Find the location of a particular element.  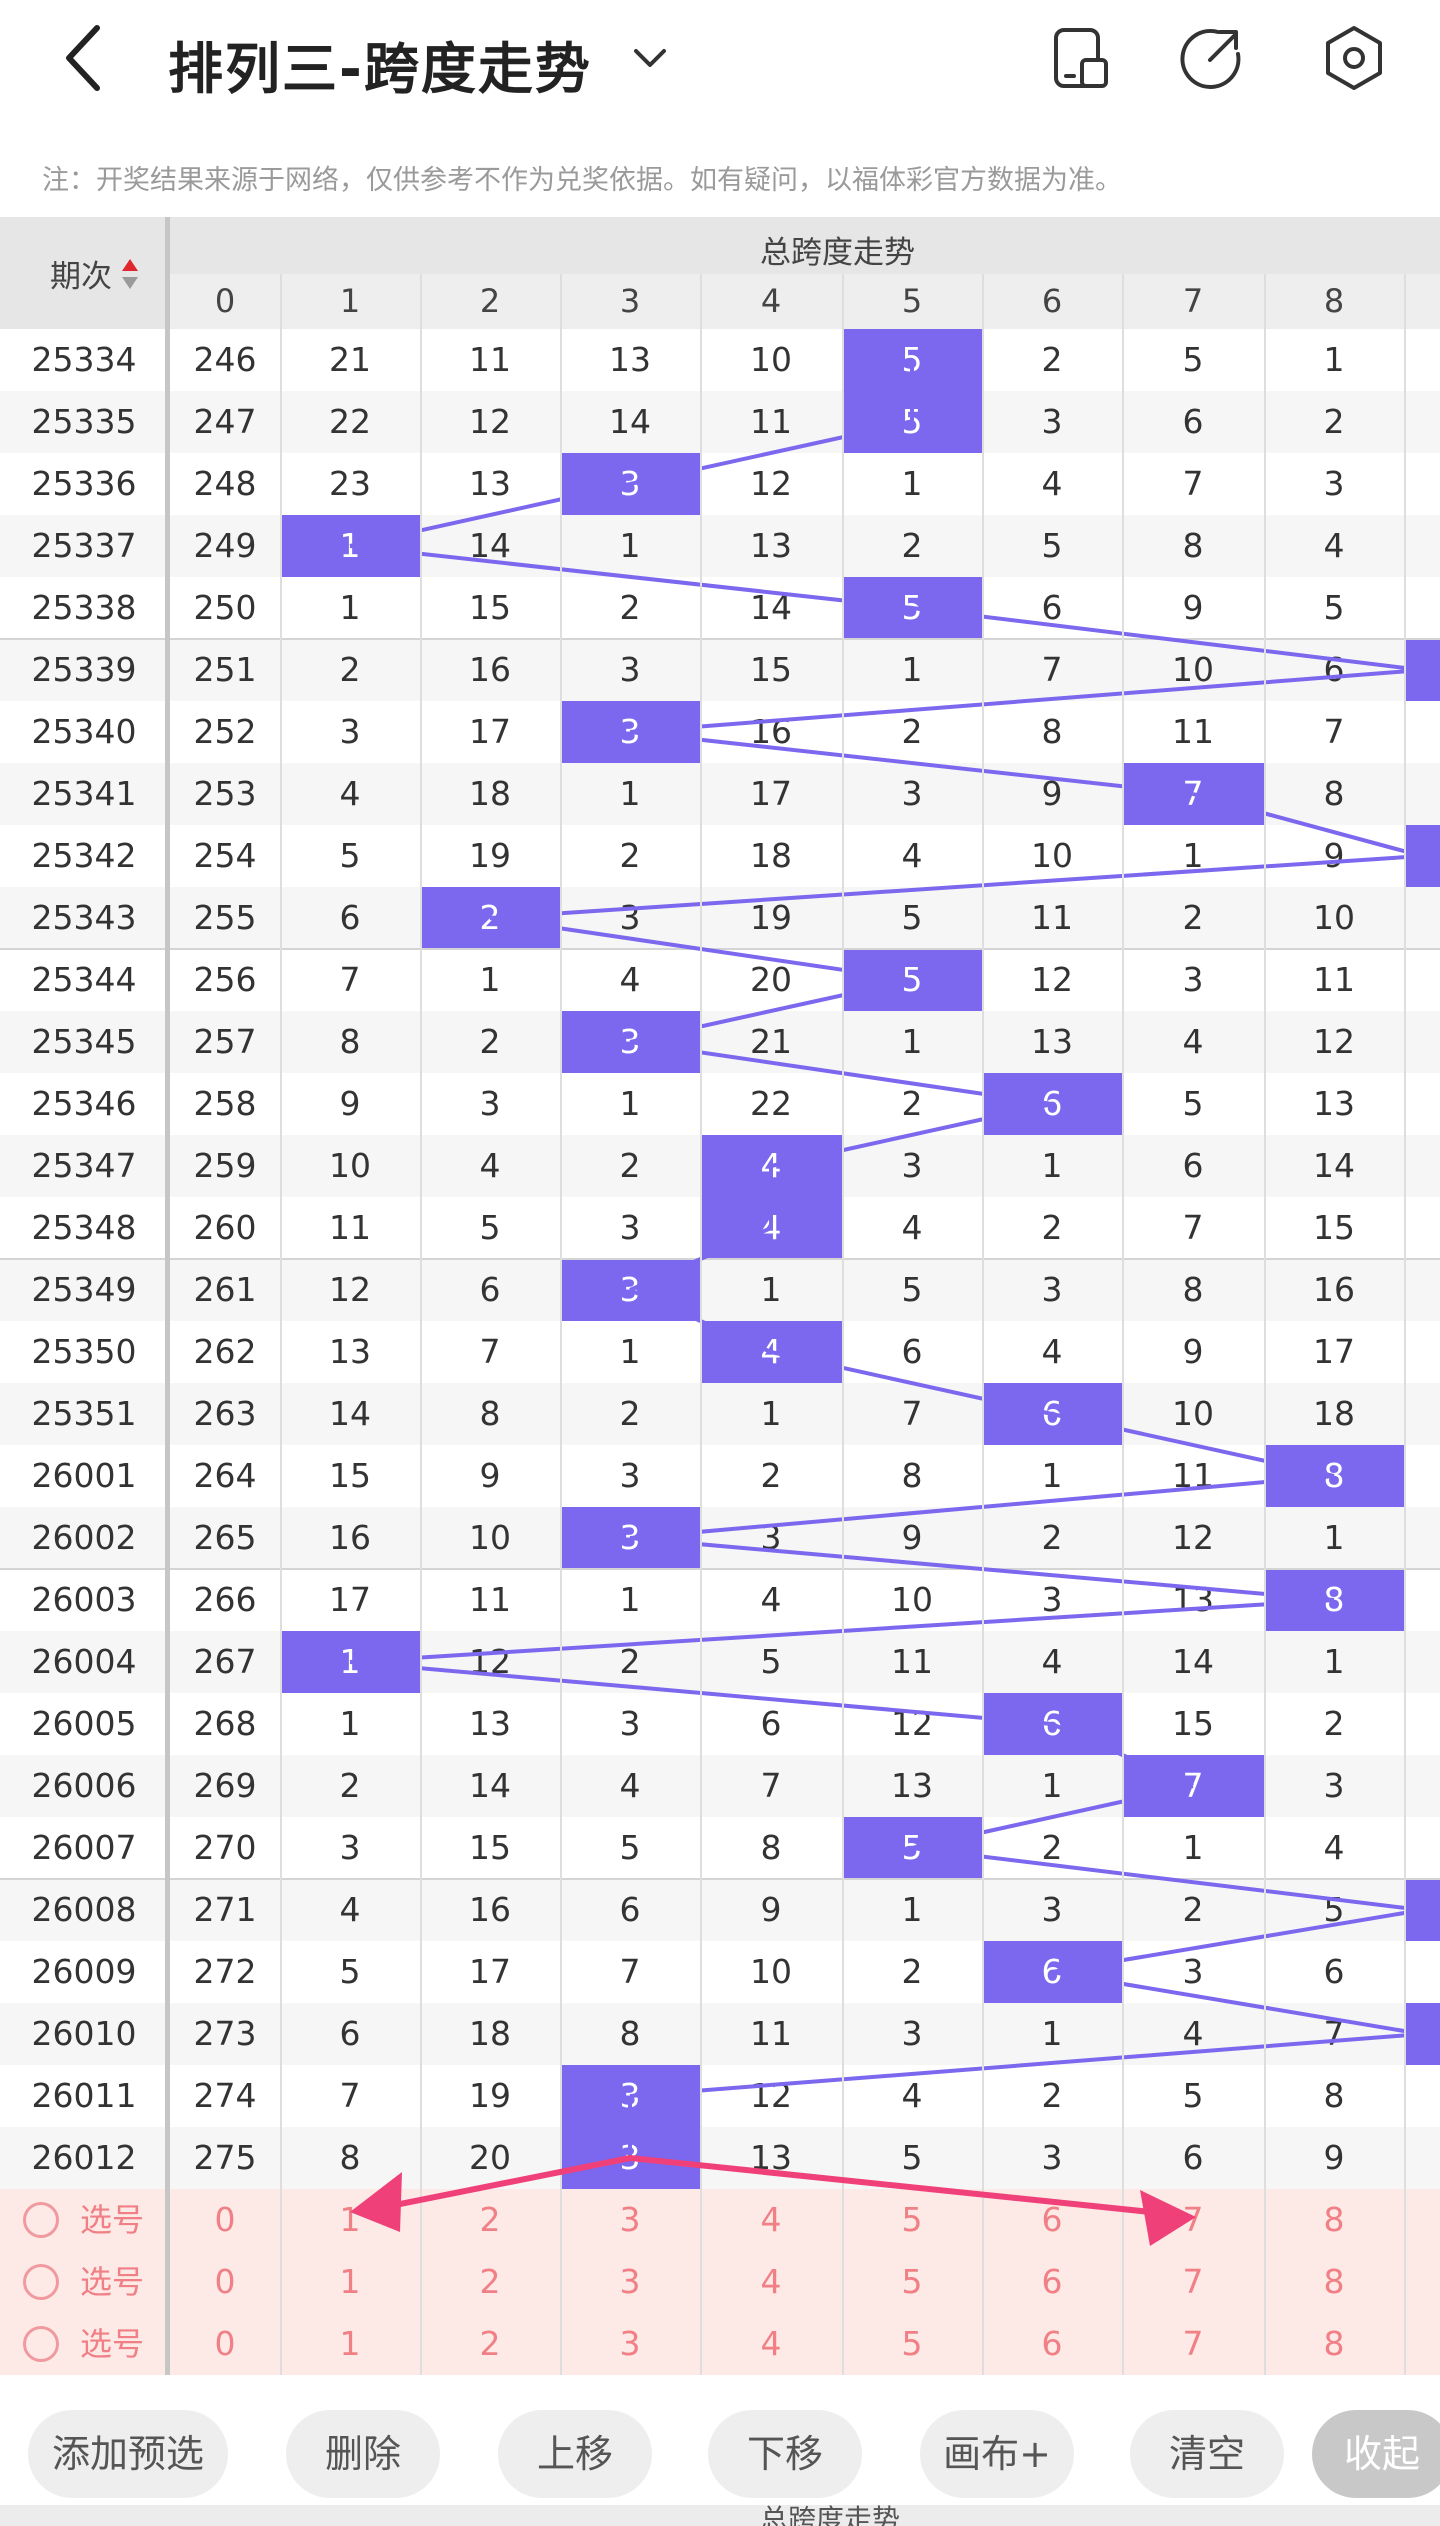

omission-cell: 19 is located at coordinates (490, 2095).